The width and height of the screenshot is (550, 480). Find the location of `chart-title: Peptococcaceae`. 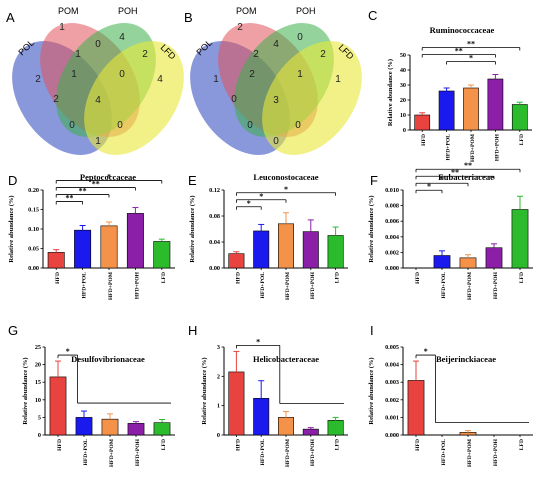

chart-title: Peptococcaceae is located at coordinates (108, 177).